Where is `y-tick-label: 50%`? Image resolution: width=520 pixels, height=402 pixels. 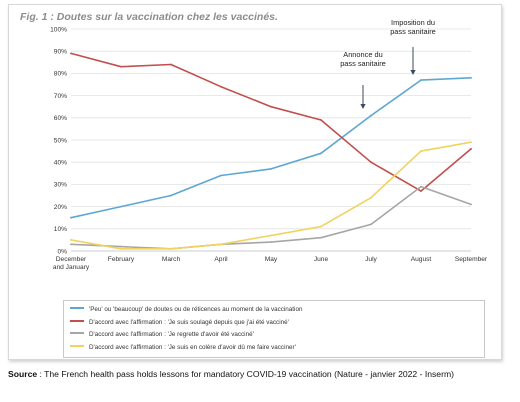 y-tick-label: 50% is located at coordinates (60, 140).